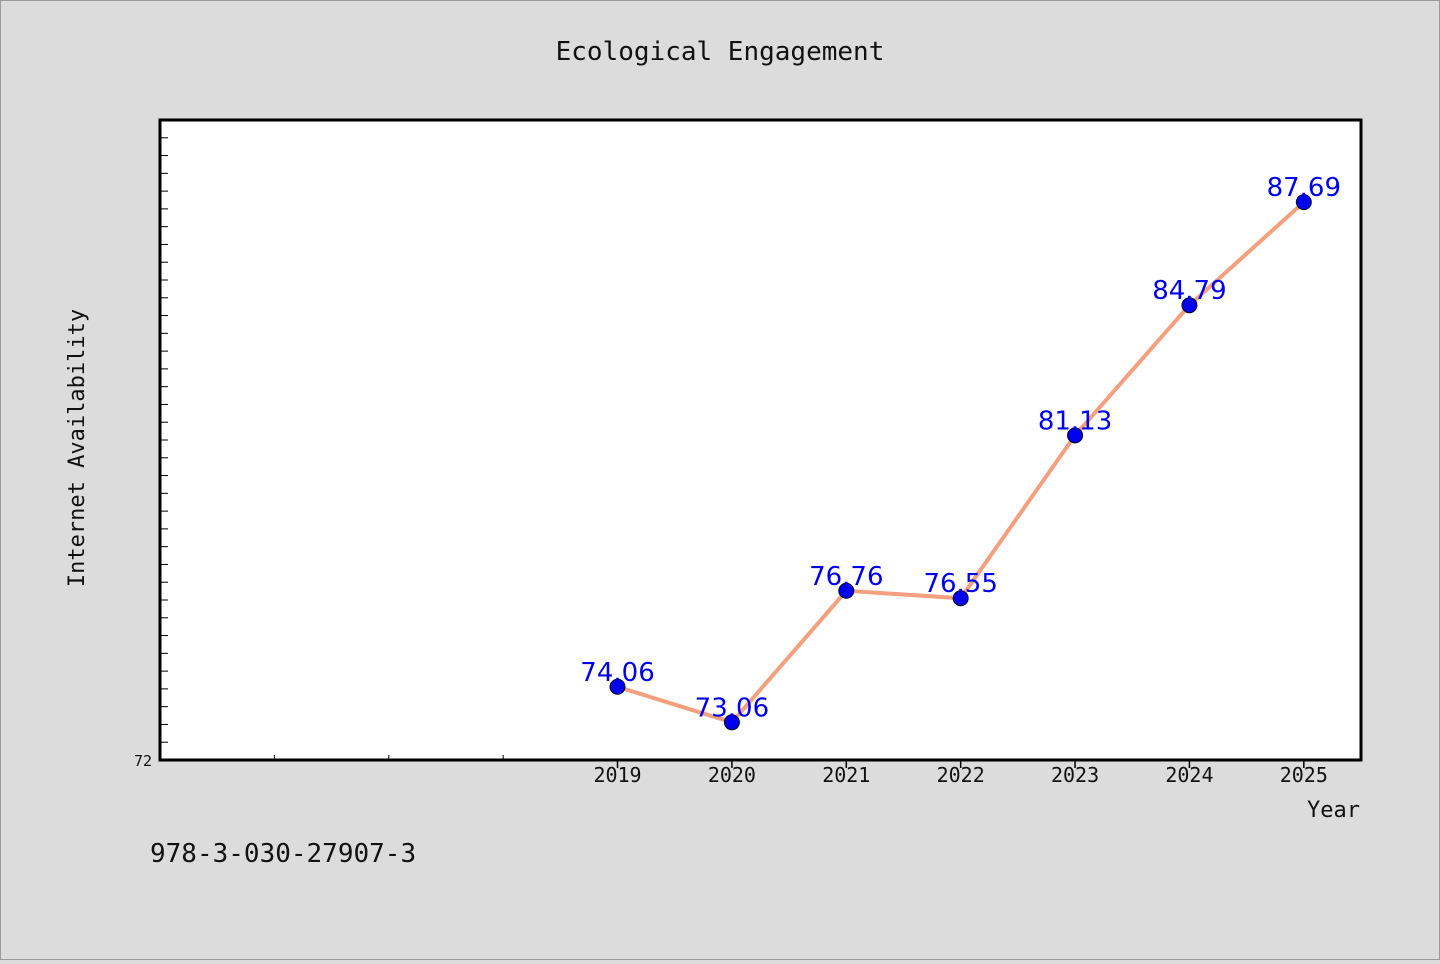 The height and width of the screenshot is (964, 1440). What do you see at coordinates (77, 448) in the screenshot?
I see `y-axis-label: Internet Availability` at bounding box center [77, 448].